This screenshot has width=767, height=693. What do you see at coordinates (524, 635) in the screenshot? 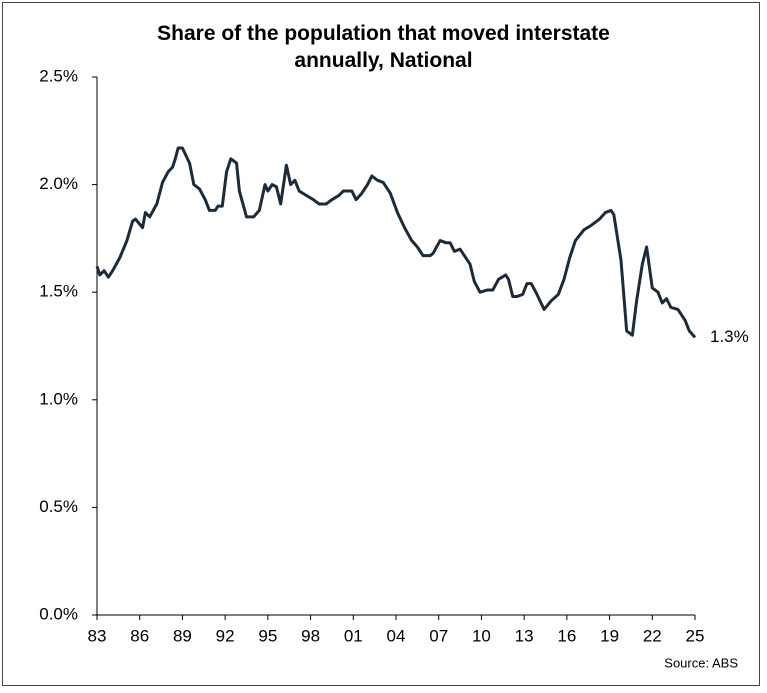
I see `x-tick-label: 13` at bounding box center [524, 635].